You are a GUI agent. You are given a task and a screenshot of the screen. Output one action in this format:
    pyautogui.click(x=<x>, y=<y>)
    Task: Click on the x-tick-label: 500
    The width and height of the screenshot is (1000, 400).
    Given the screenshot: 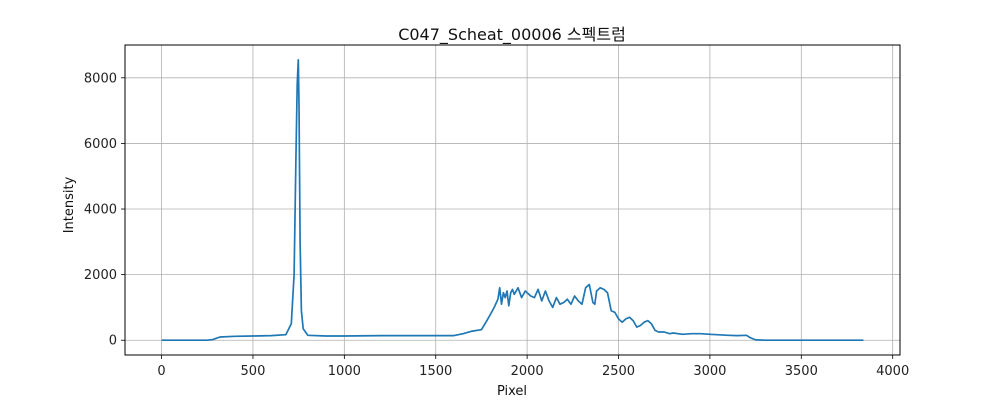 What is the action you would take?
    pyautogui.click(x=253, y=371)
    